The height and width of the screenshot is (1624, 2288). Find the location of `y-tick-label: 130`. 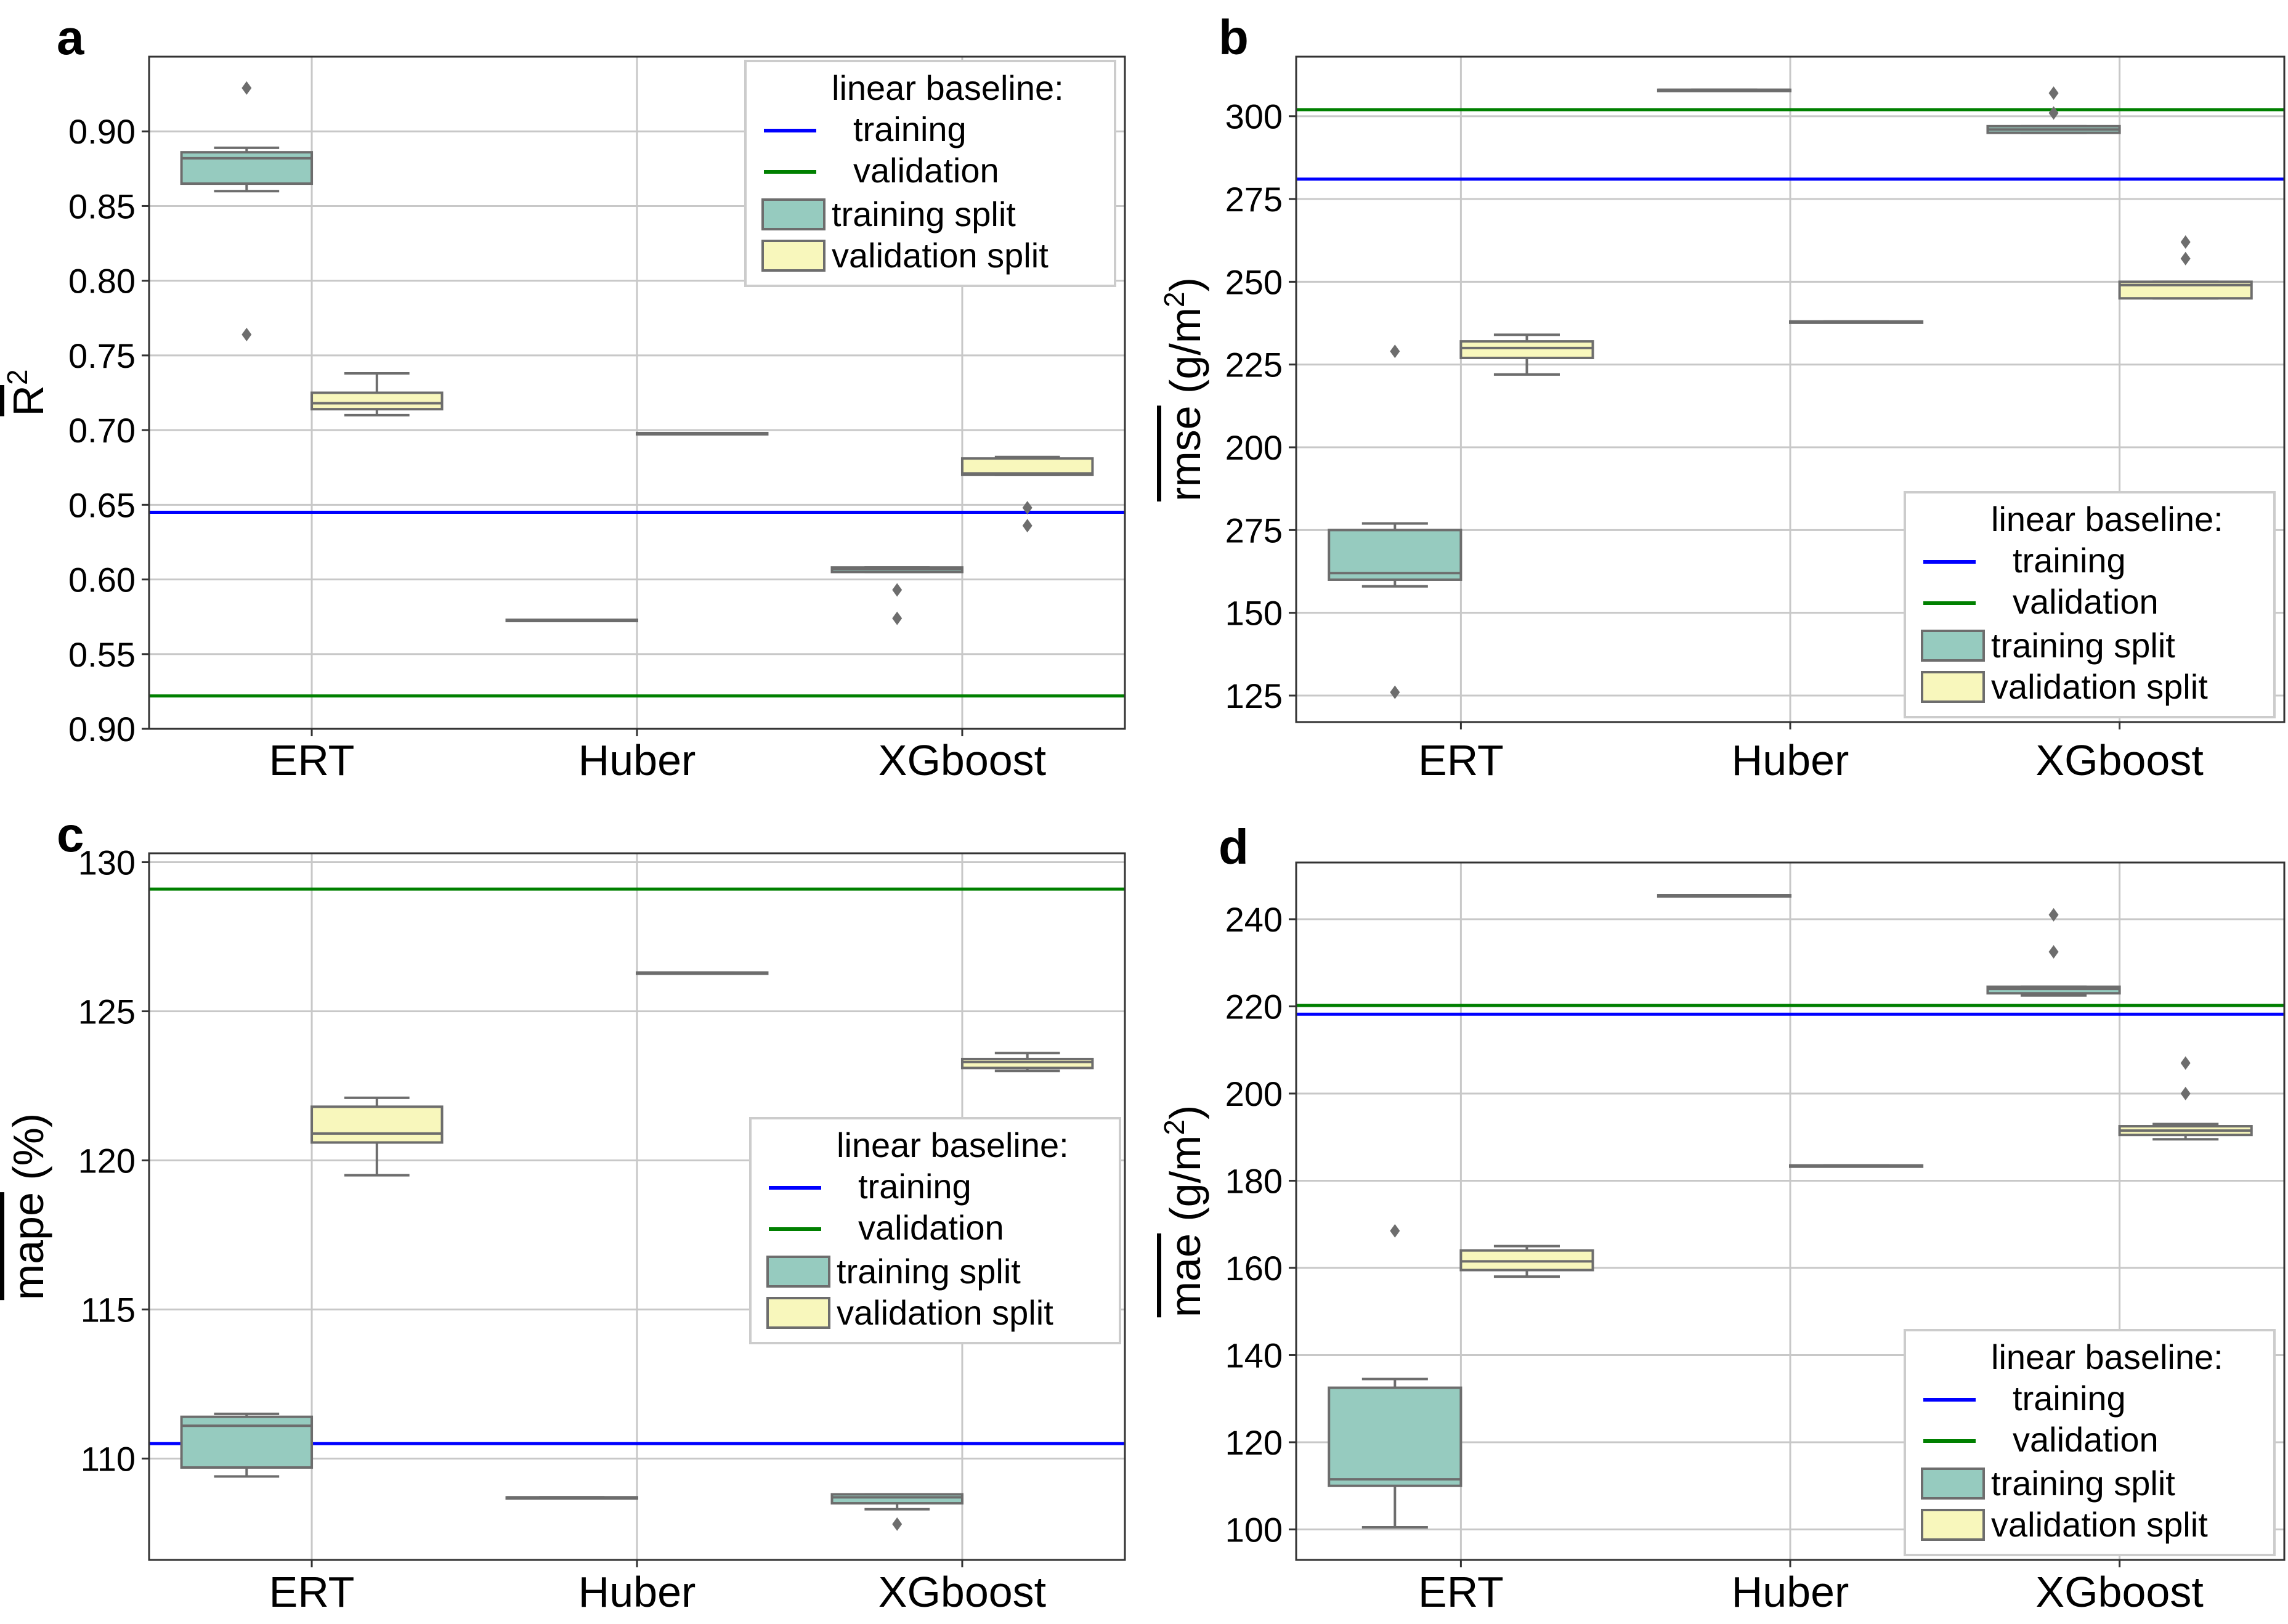

y-tick-label: 130 is located at coordinates (107, 862).